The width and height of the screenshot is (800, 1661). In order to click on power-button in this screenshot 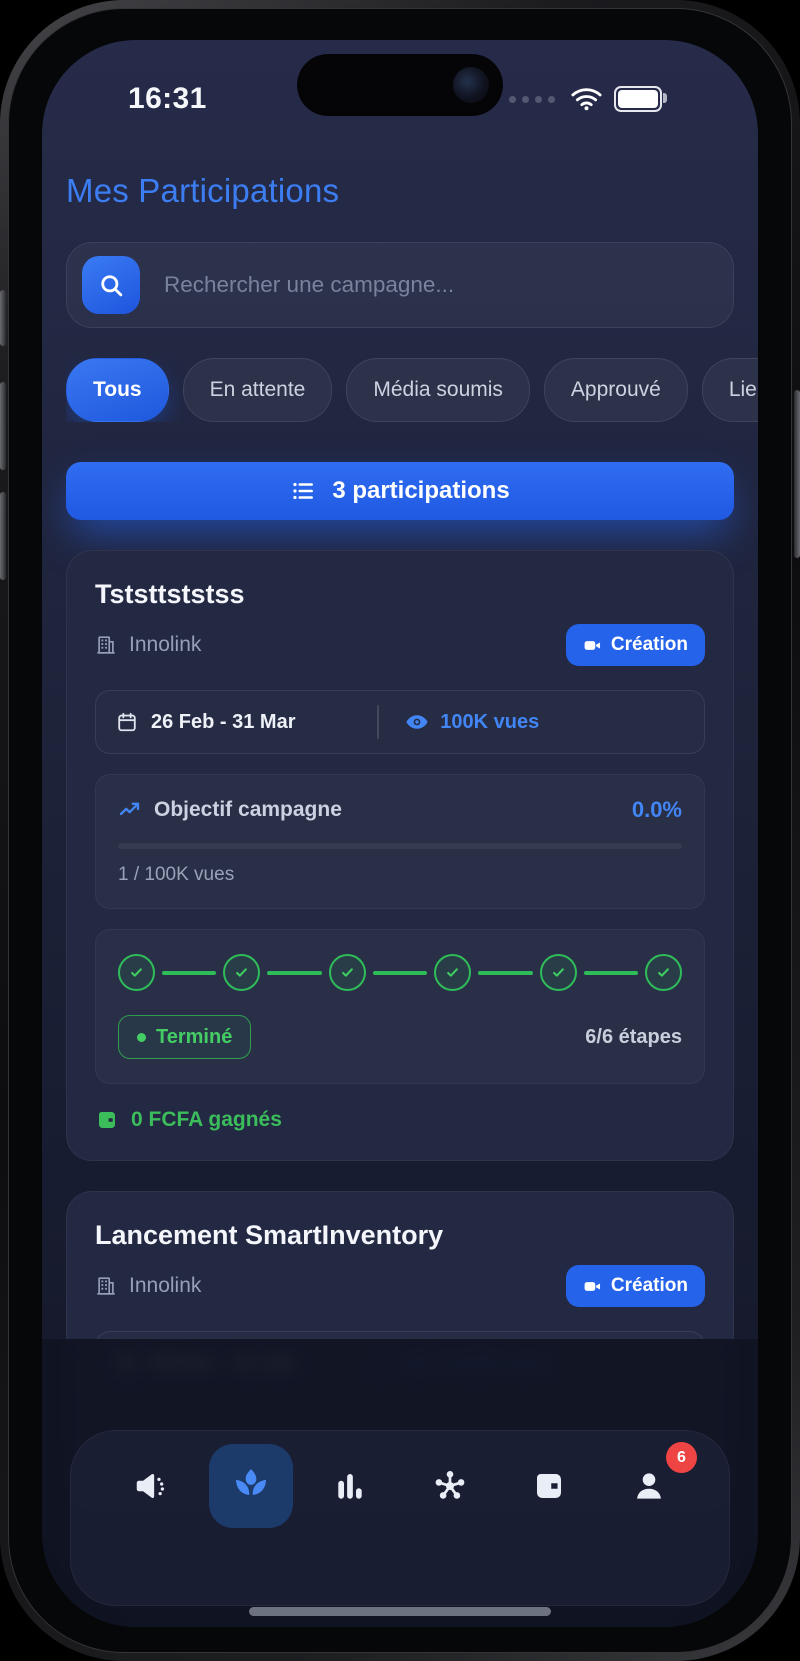, I will do `click(797, 474)`.